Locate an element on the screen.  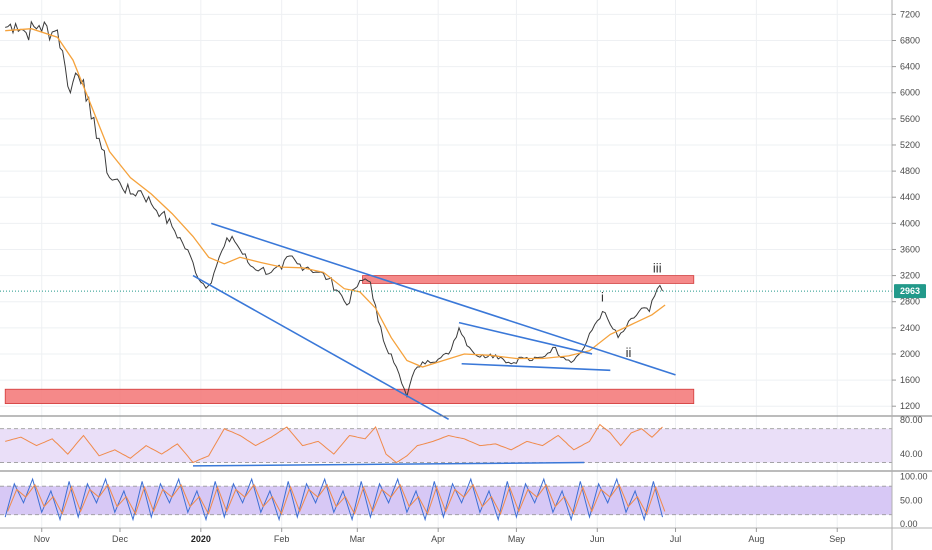
rsi-band-layer is located at coordinates (446, 445).